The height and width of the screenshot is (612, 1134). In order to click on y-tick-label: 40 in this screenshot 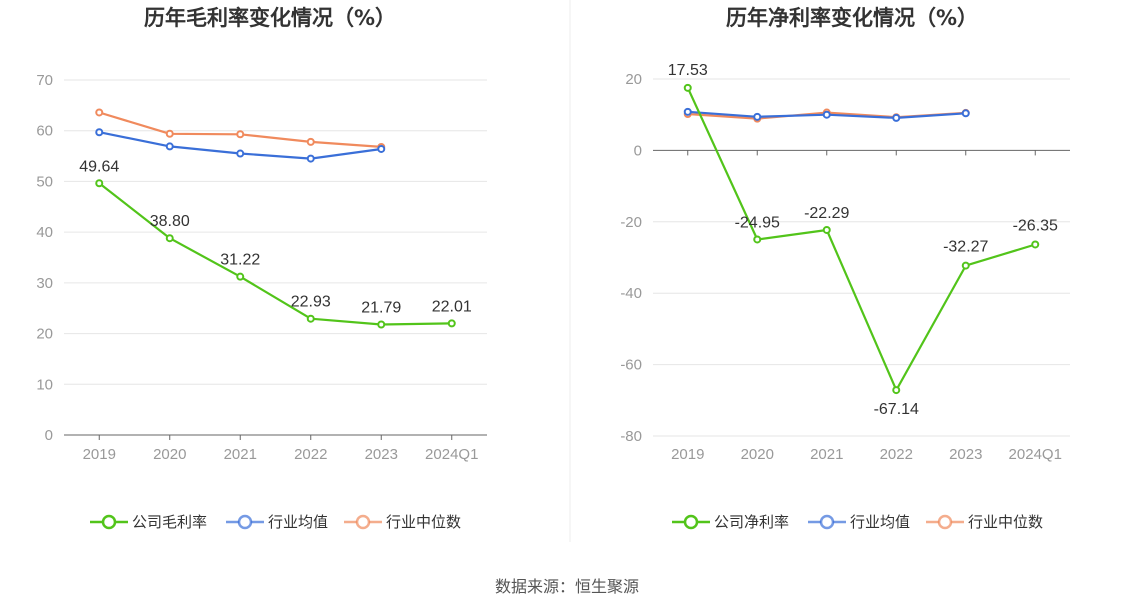, I will do `click(44, 232)`.